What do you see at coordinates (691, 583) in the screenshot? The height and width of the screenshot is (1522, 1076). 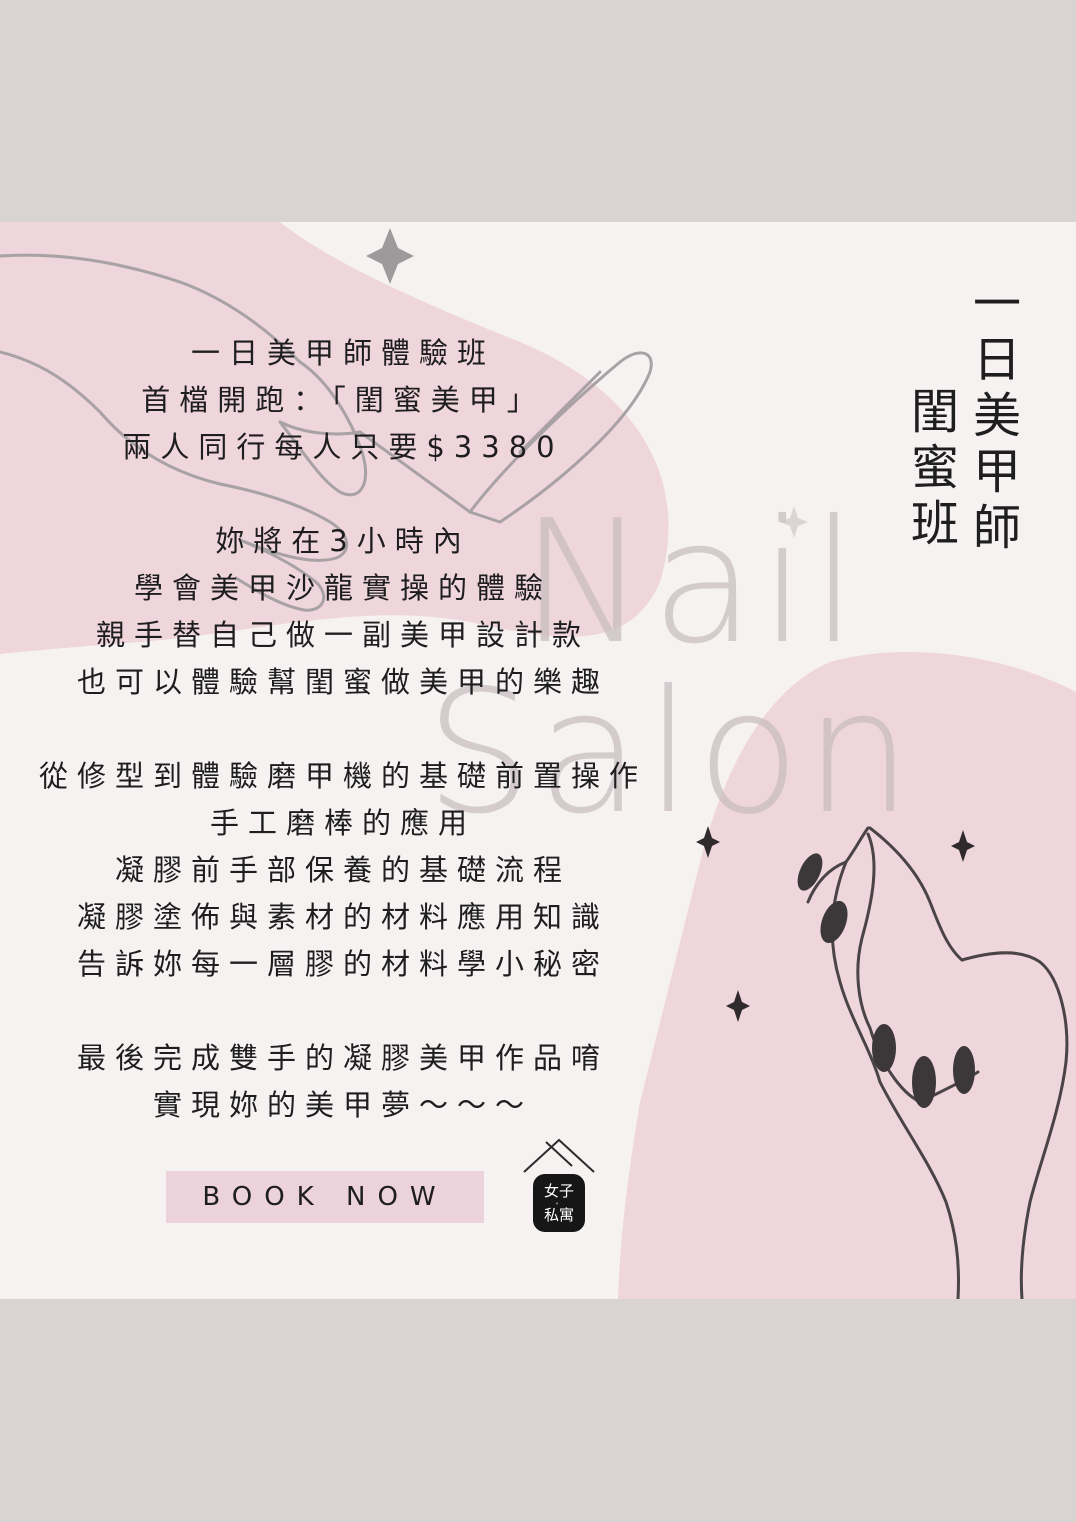 I see `watermark-nail: Nail` at bounding box center [691, 583].